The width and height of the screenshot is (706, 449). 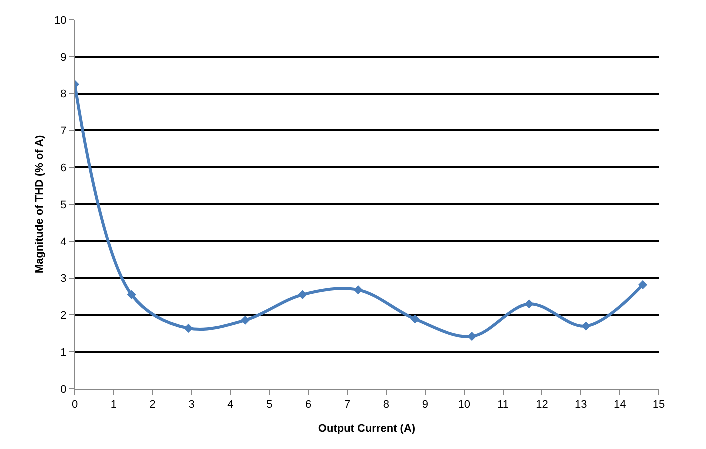 What do you see at coordinates (153, 405) in the screenshot?
I see `x-tick-label: 2` at bounding box center [153, 405].